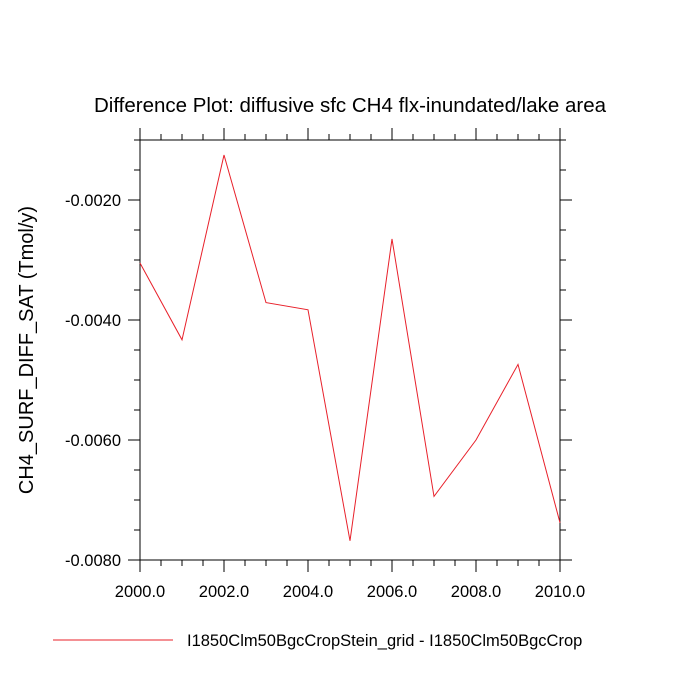 The height and width of the screenshot is (700, 700). What do you see at coordinates (93, 321) in the screenshot?
I see `y-tick-label: -0.0040` at bounding box center [93, 321].